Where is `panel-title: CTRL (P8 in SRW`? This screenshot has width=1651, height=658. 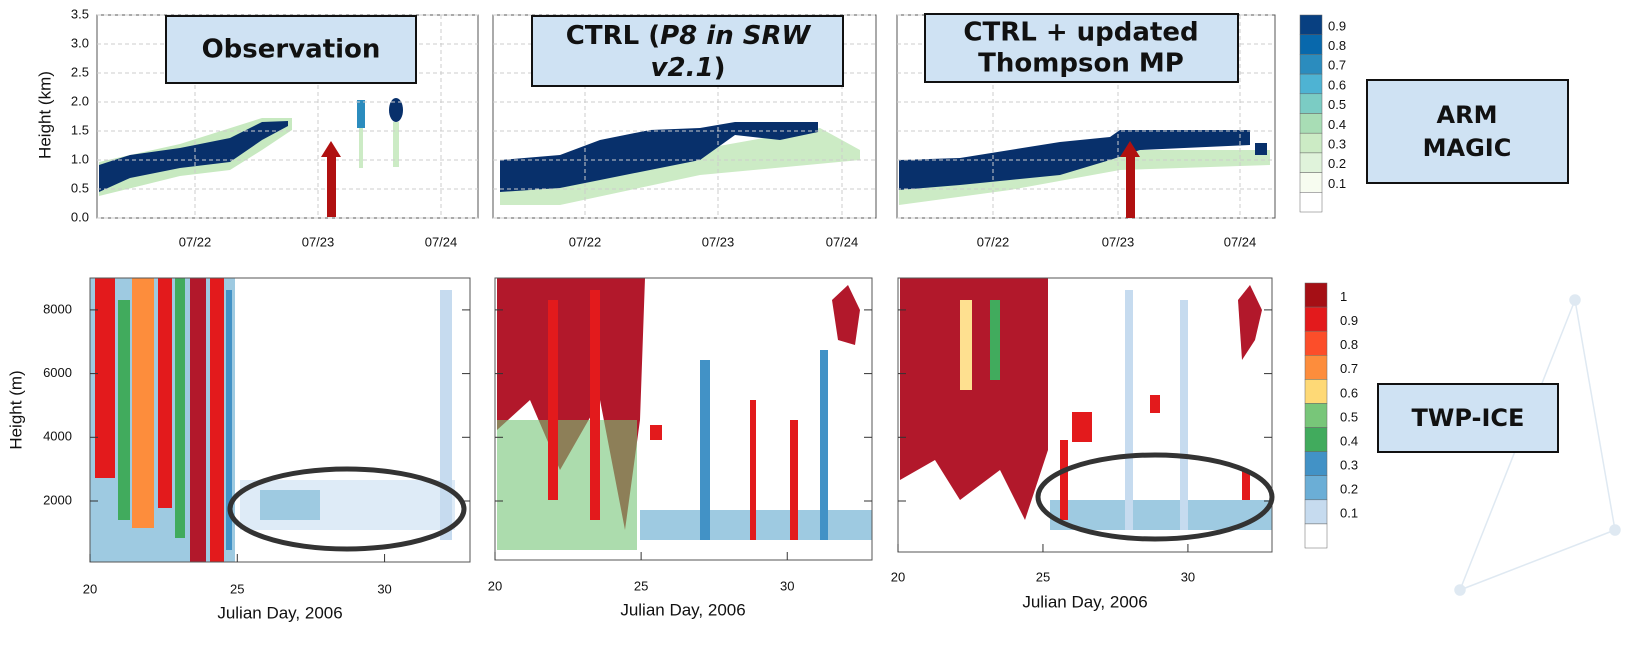
panel-title: CTRL (P8 in SRW is located at coordinates (689, 36).